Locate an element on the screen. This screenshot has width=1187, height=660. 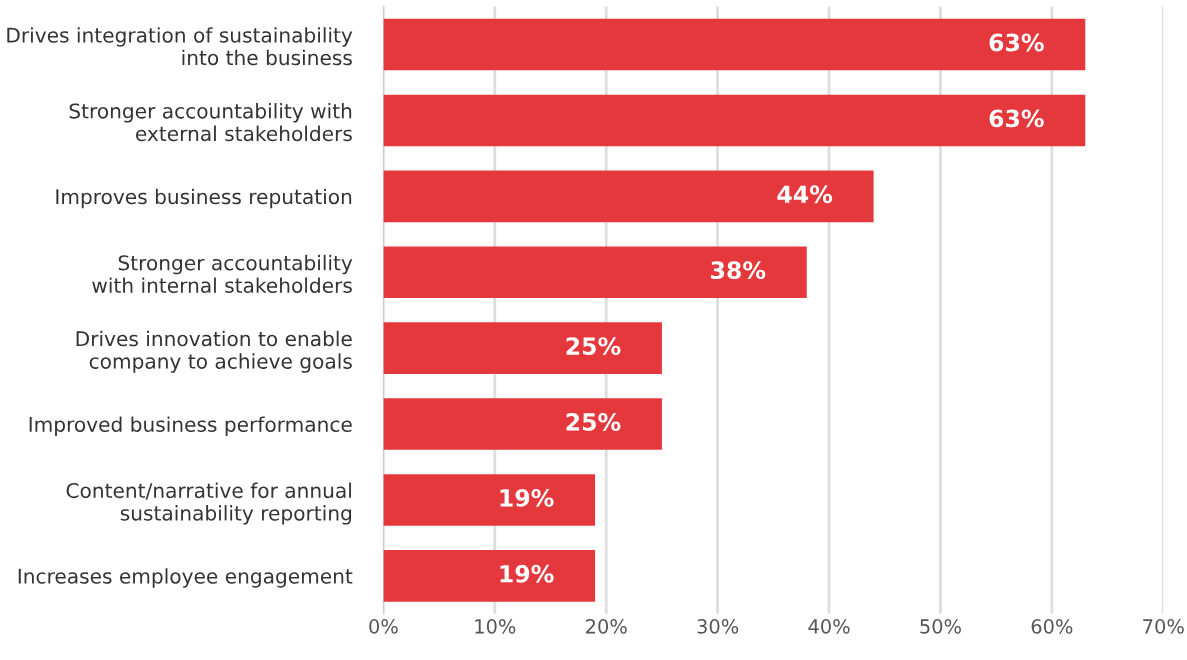
y-tick-label: Drives integration of sustainability into the business is located at coordinates (180, 46).